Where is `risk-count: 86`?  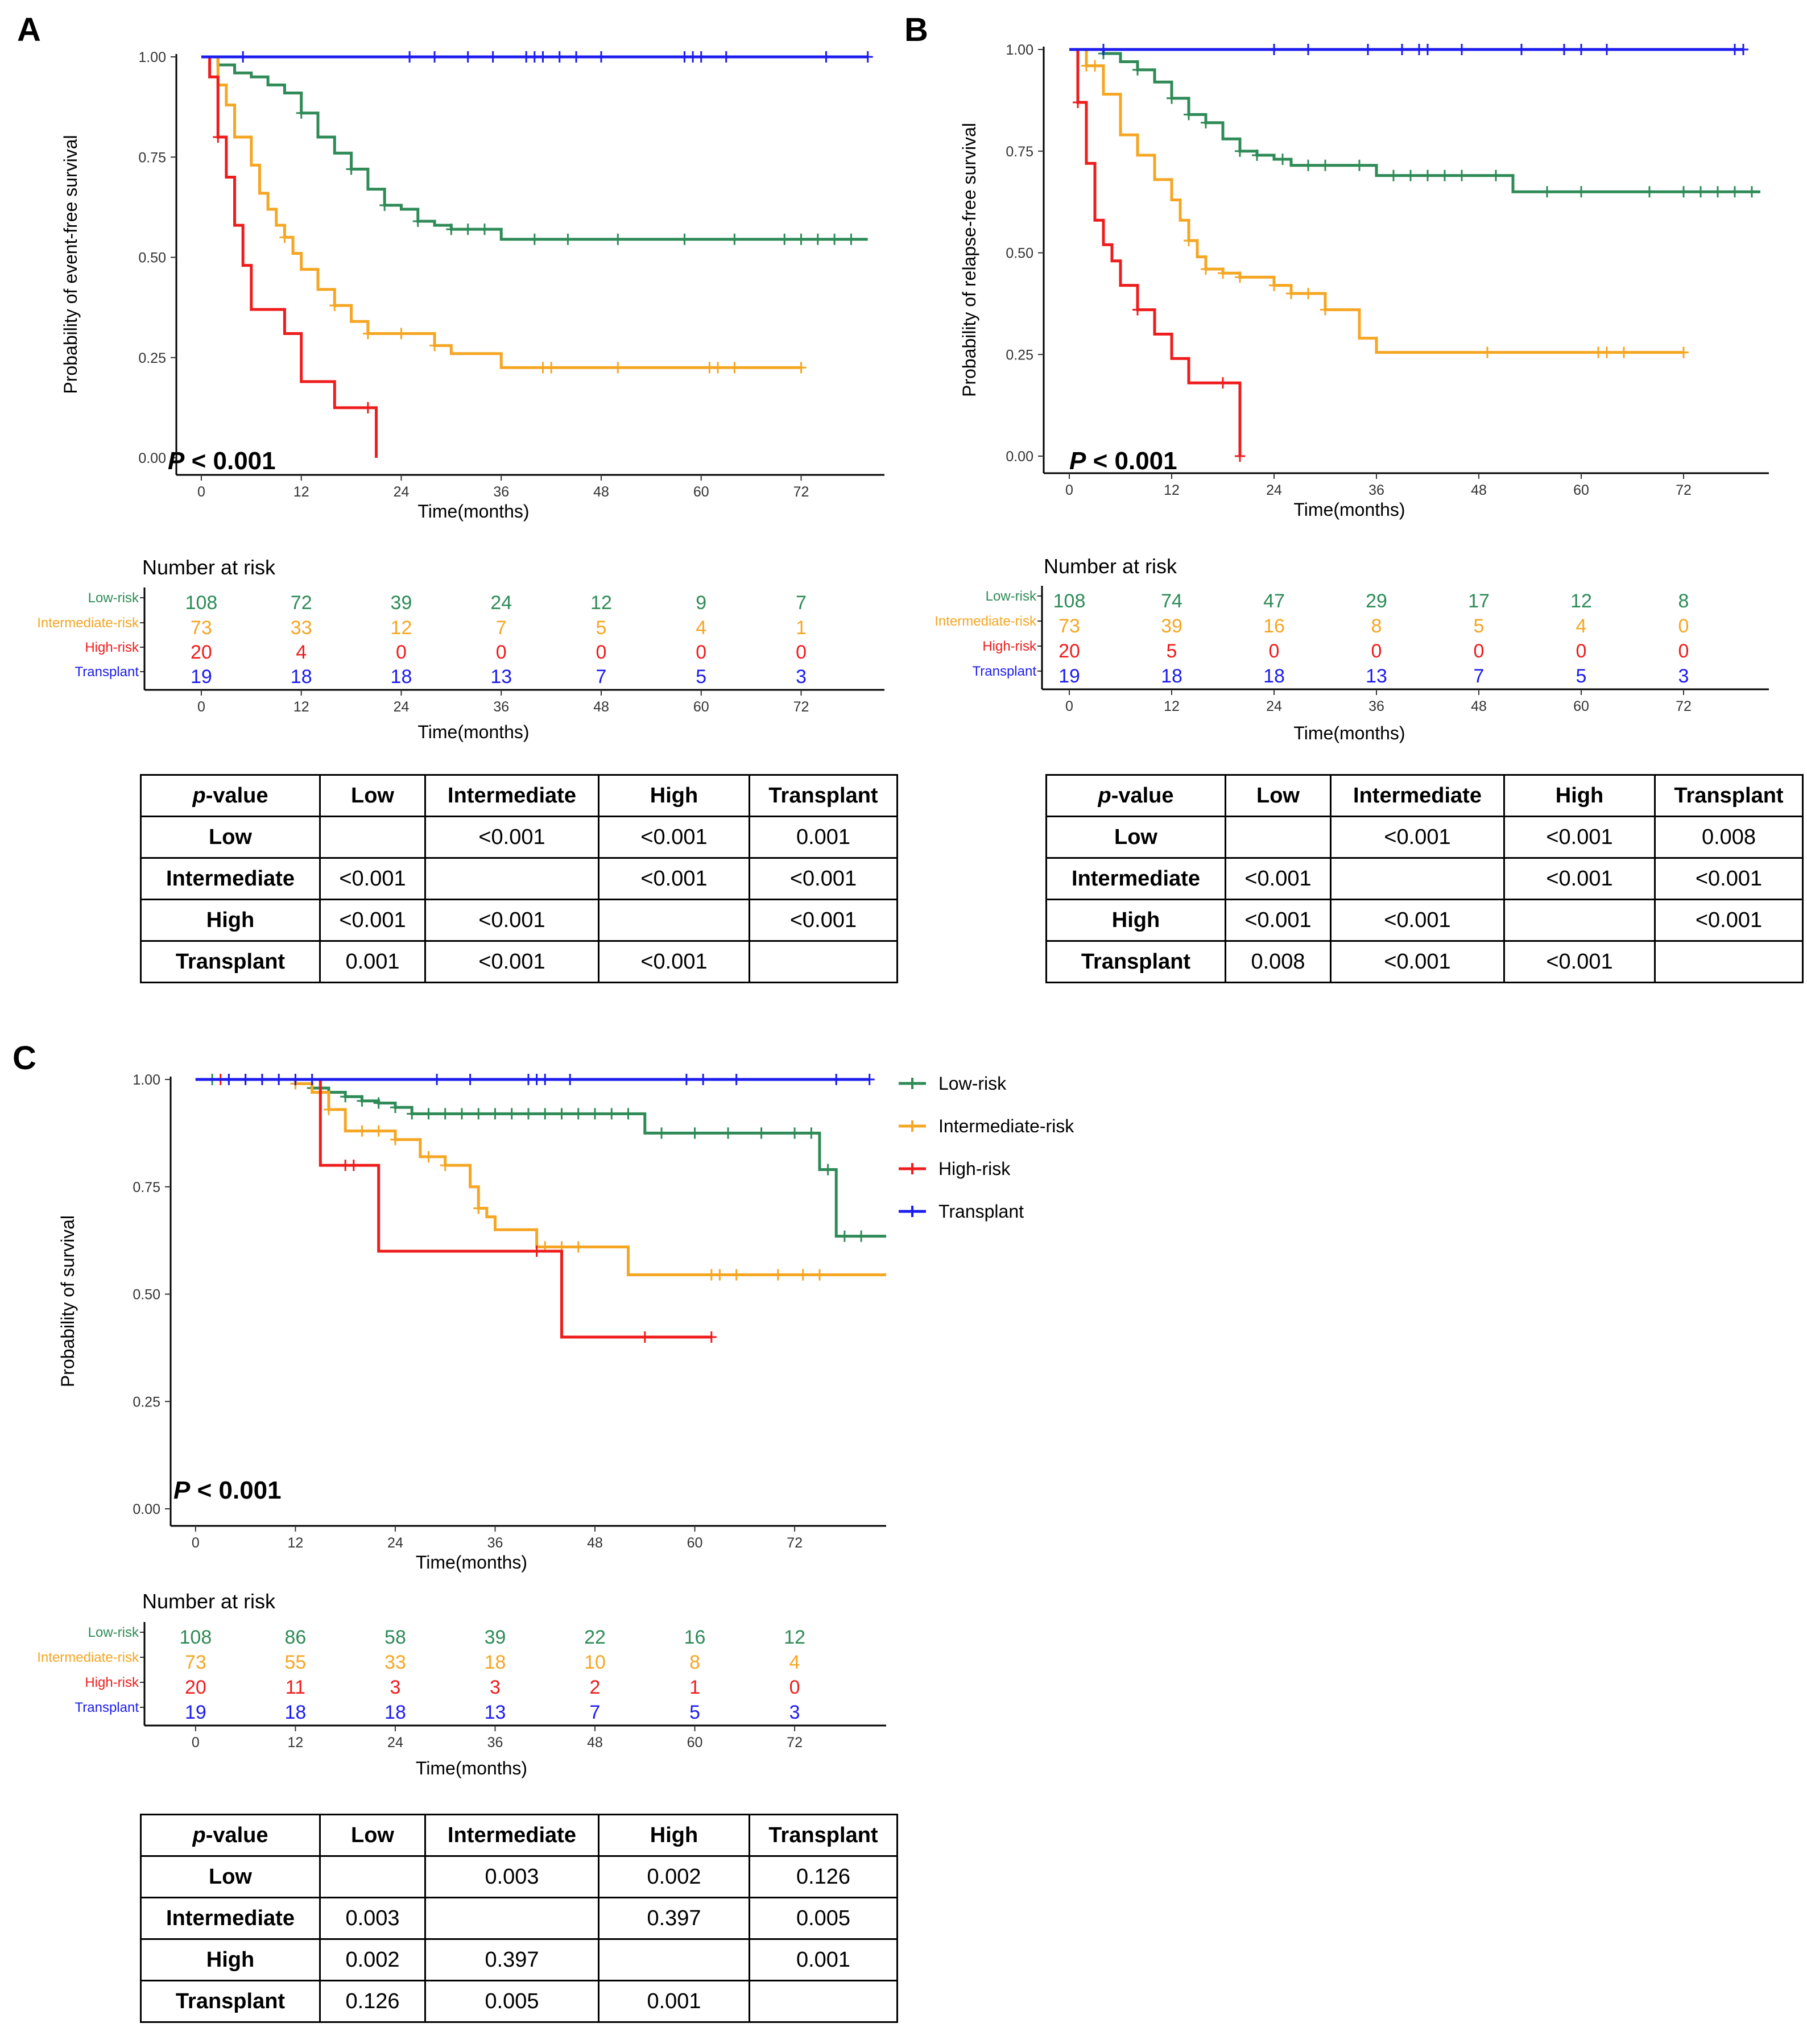 risk-count: 86 is located at coordinates (296, 1637).